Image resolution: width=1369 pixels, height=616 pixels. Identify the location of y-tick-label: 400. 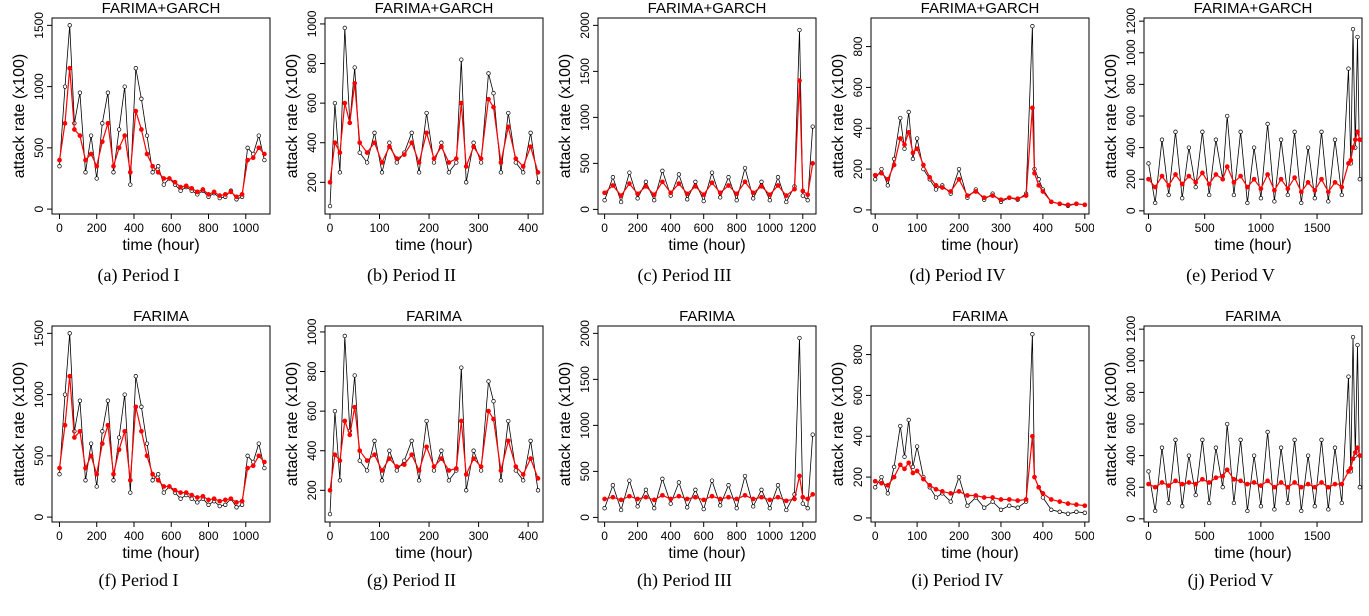
(1131, 455).